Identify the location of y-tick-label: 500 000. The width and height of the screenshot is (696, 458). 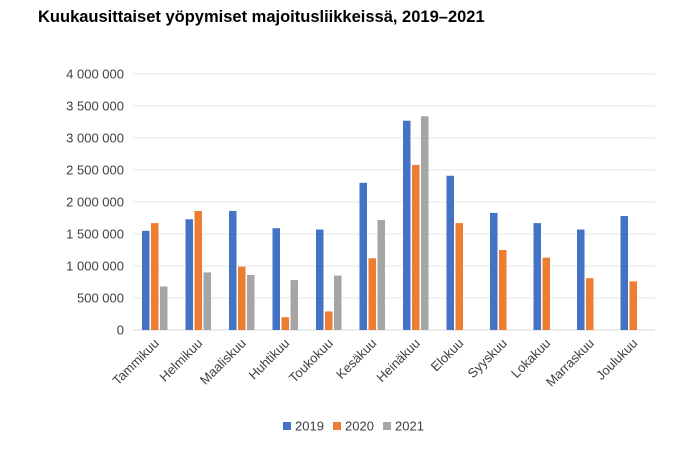
(100, 298).